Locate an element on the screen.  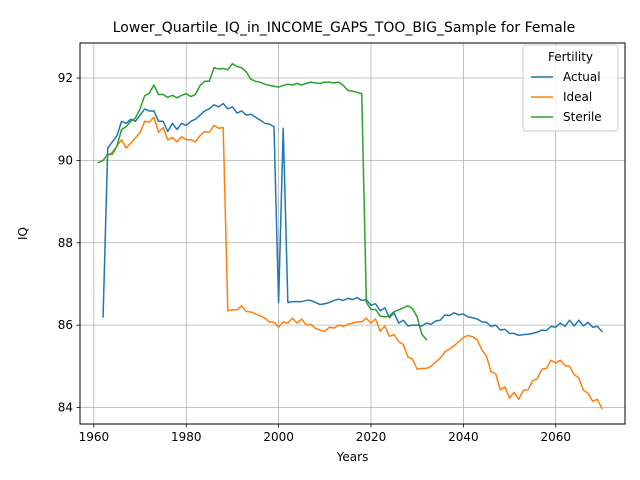
y-axis: 84 86 88 90 92 is located at coordinates (69, 243).